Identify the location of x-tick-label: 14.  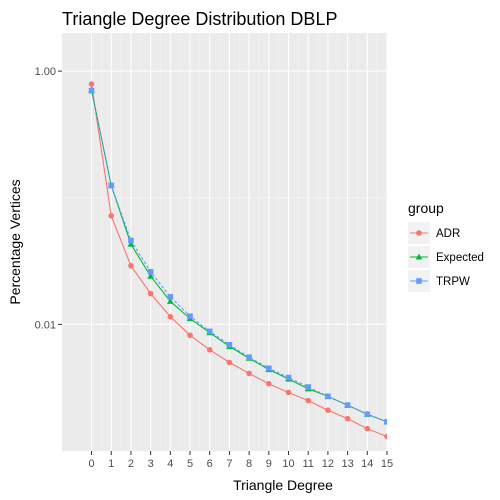
(367, 464).